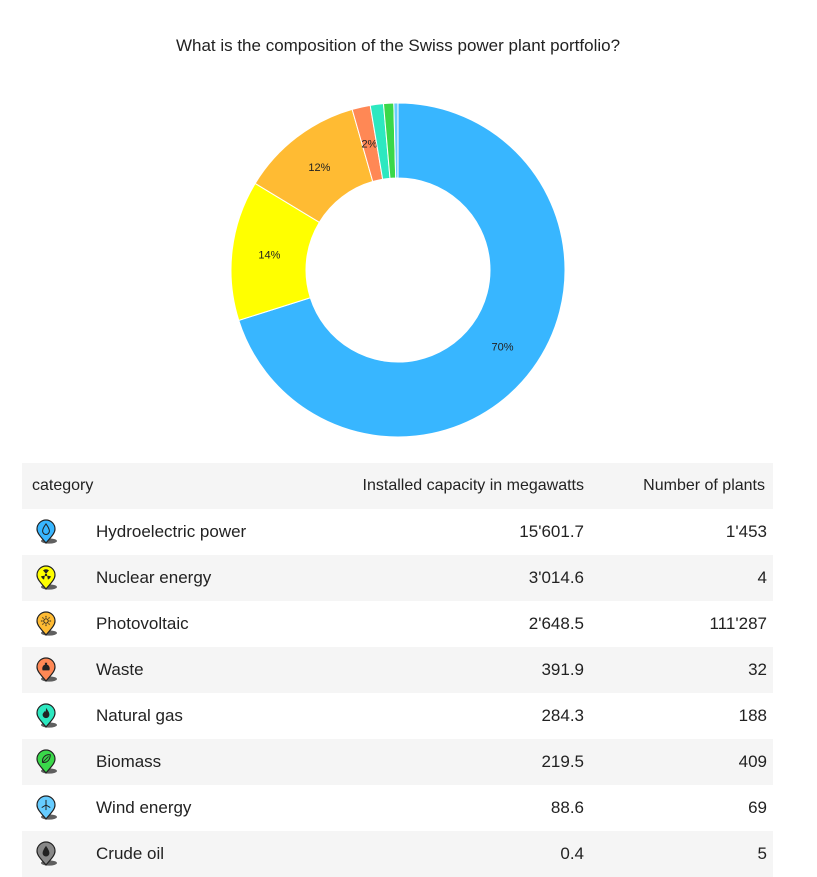 This screenshot has height=877, width=817. Describe the element at coordinates (683, 716) in the screenshot. I see `cell-plants: 188` at that location.